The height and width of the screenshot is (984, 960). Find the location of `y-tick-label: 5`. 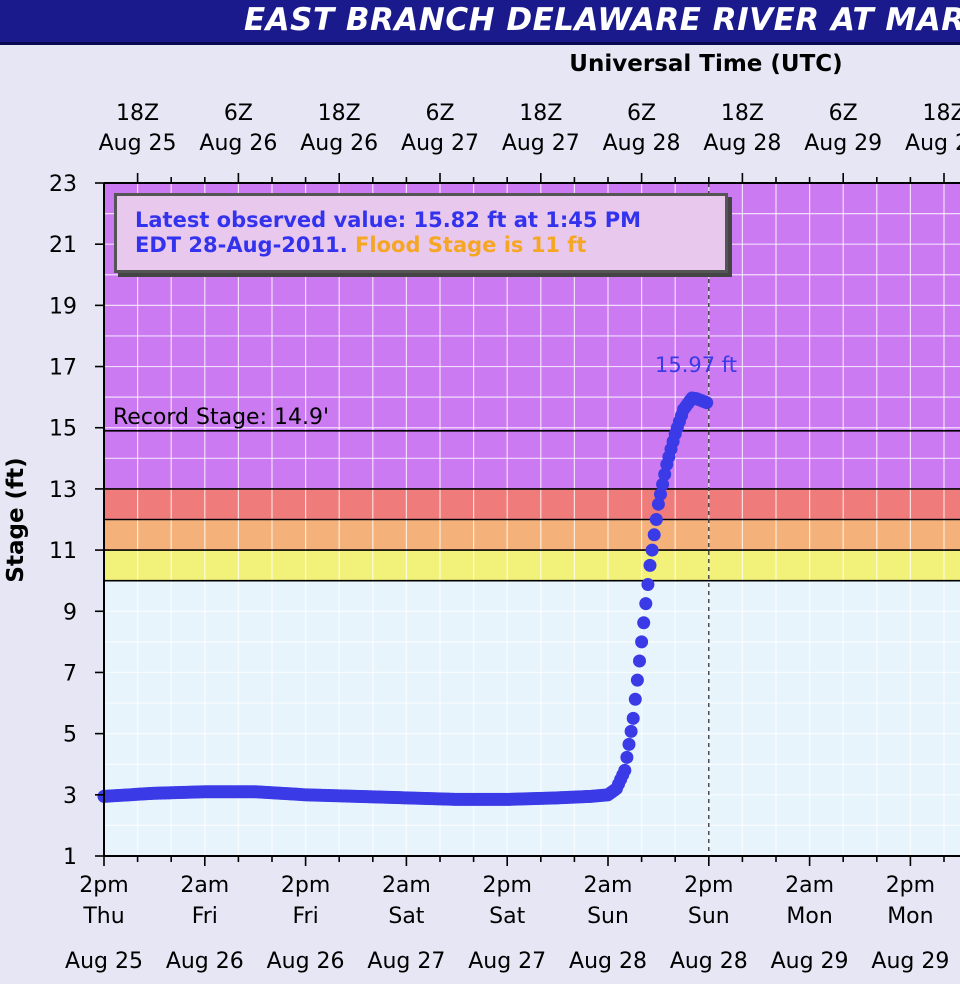

y-tick-label: 5 is located at coordinates (70, 735).